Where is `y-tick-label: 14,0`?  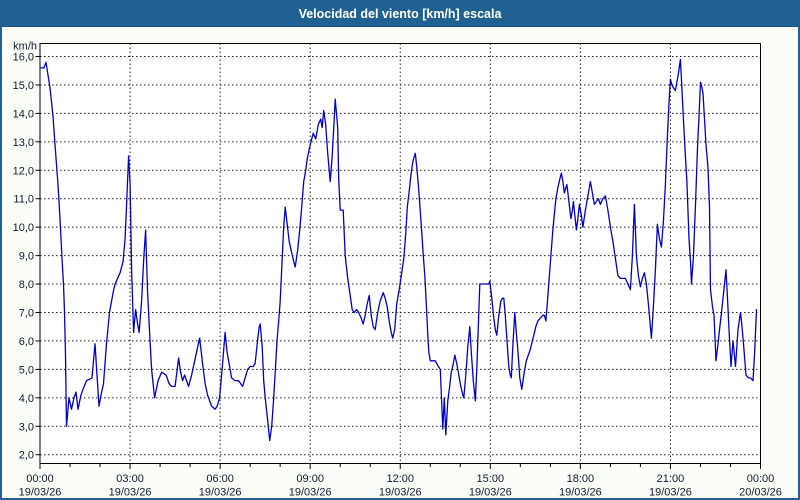
y-tick-label: 14,0 is located at coordinates (23, 114).